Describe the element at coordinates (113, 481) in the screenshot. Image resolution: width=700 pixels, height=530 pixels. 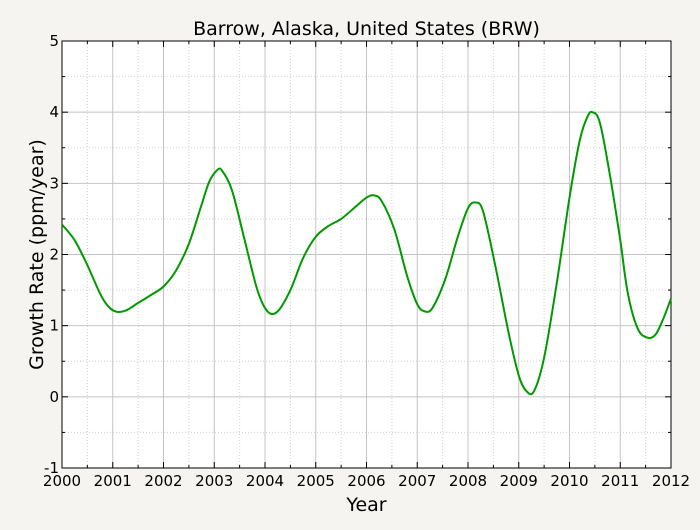
I see `x-tick-label: 2001` at that location.